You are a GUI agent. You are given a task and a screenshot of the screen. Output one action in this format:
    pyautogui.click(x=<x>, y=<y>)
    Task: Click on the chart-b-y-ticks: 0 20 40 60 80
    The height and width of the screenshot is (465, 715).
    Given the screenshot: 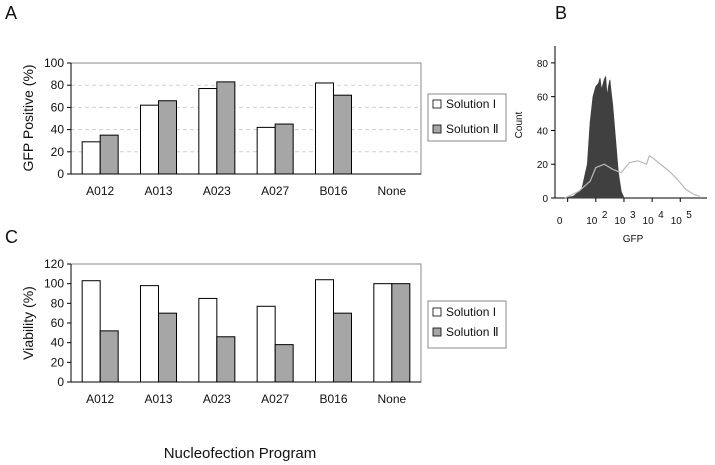 What is the action you would take?
    pyautogui.click(x=546, y=132)
    